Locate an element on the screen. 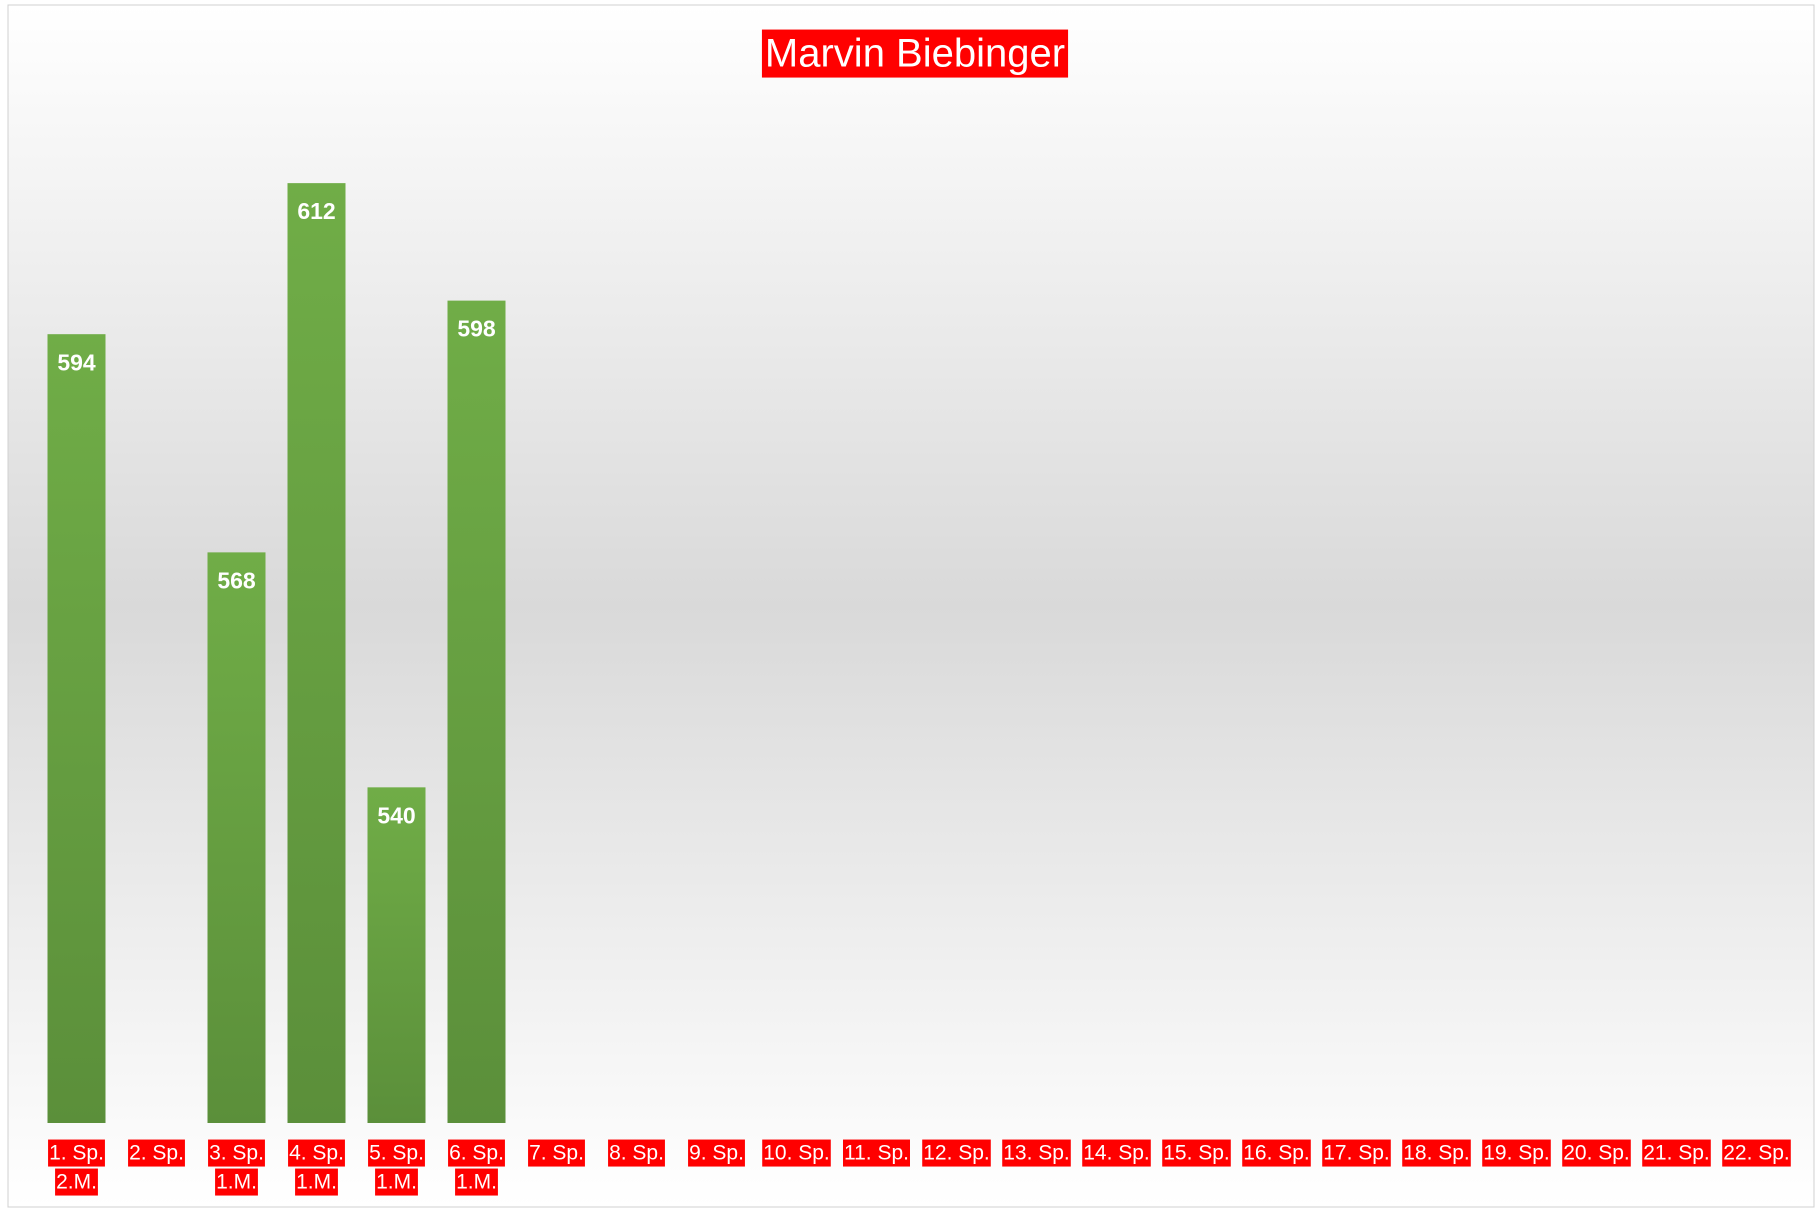 Image resolution: width=1818 pixels, height=1211 pixels. x-tick-label: 10. Sp. is located at coordinates (796, 1153).